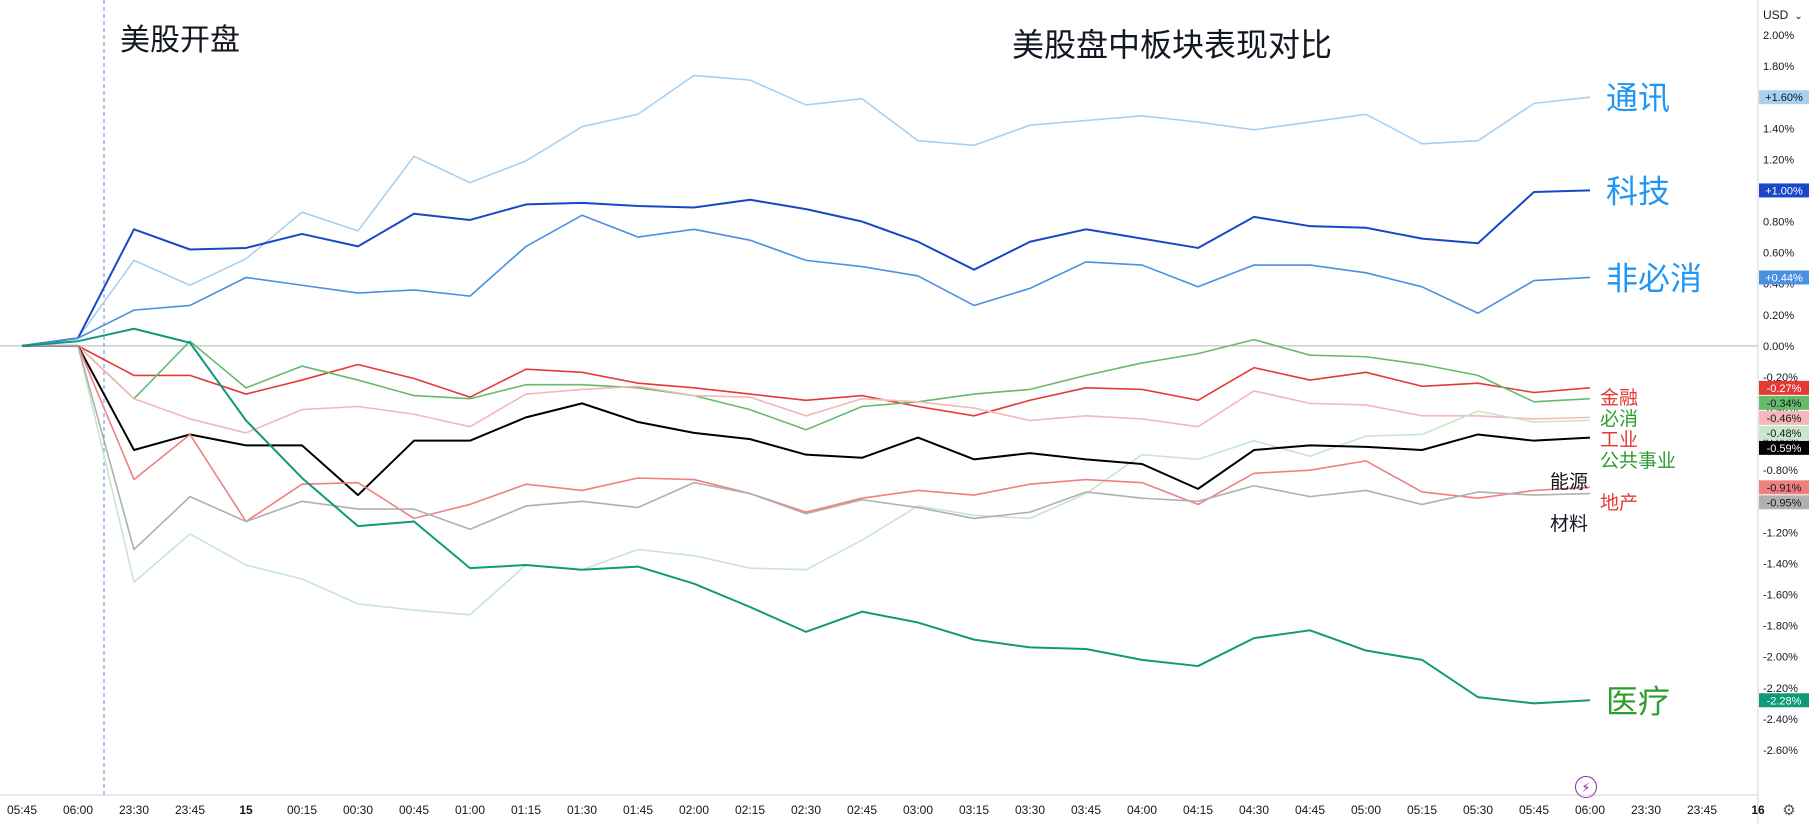  What do you see at coordinates (1776, 15) in the screenshot?
I see `currency-label: USD` at bounding box center [1776, 15].